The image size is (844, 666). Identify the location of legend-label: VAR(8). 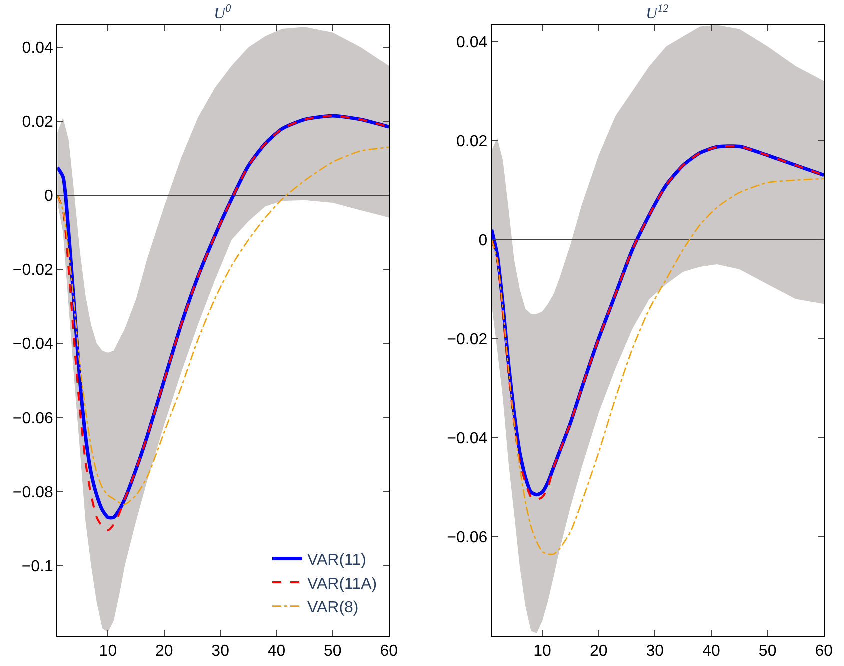
(333, 608).